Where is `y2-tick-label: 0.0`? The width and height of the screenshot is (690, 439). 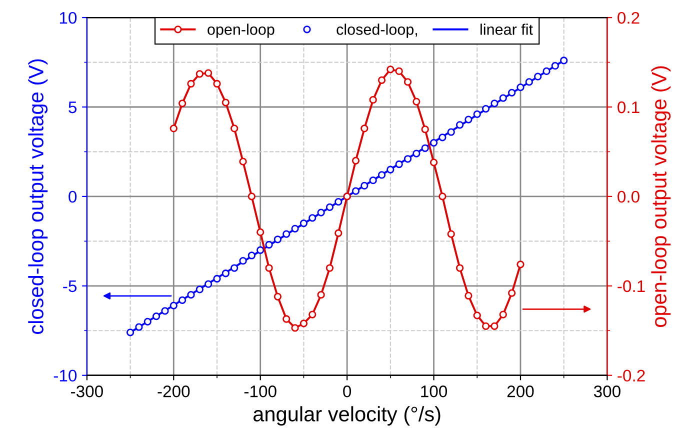 y2-tick-label: 0.0 is located at coordinates (629, 196).